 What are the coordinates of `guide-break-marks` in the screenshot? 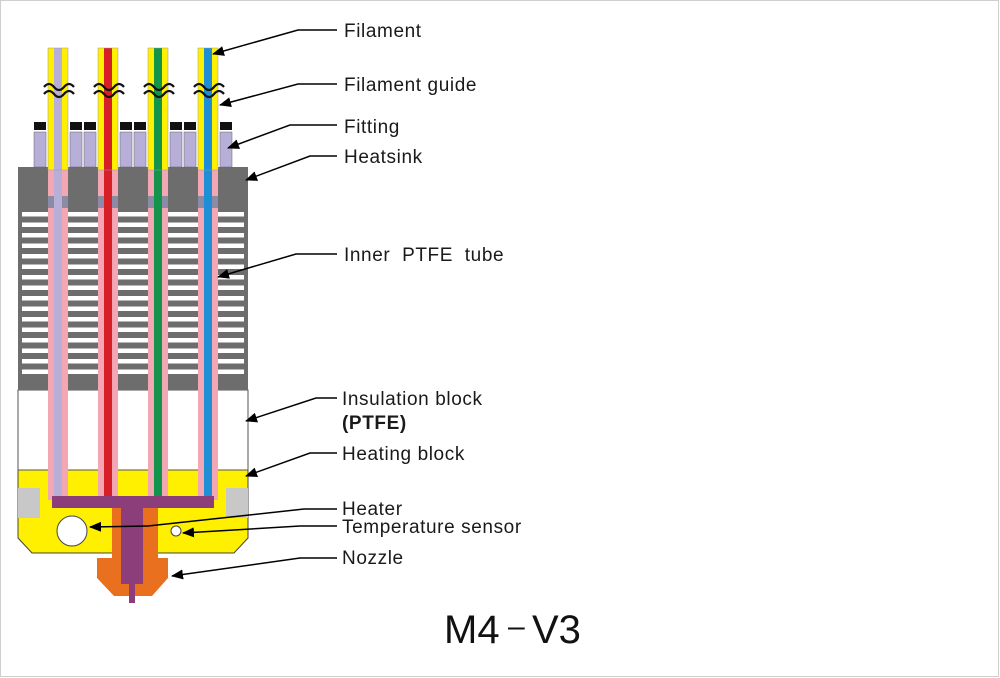 It's located at (134, 90).